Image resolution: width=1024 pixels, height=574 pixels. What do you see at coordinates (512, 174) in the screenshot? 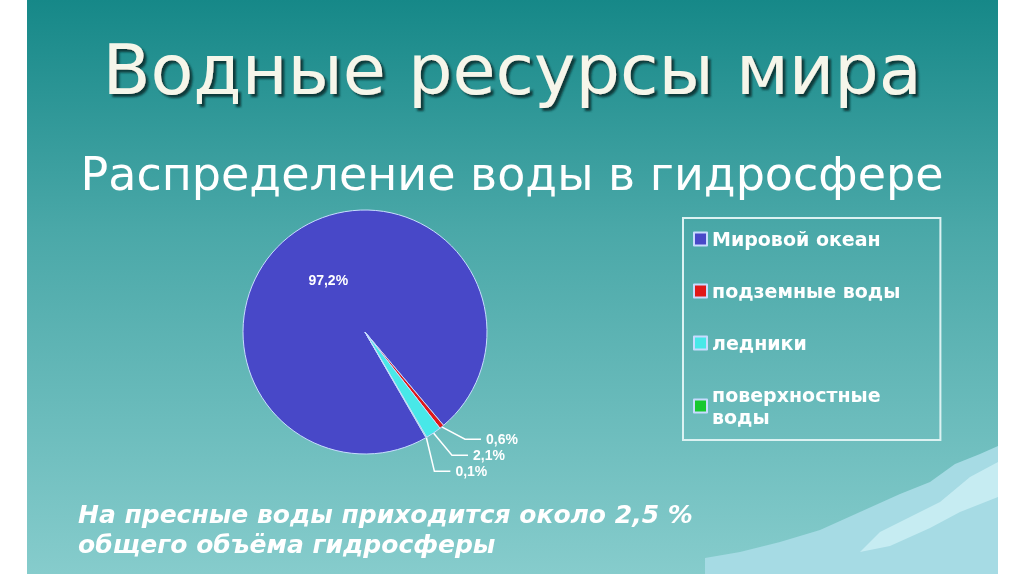
I see `chart-subtitle: Распределение воды в гидросфере` at bounding box center [512, 174].